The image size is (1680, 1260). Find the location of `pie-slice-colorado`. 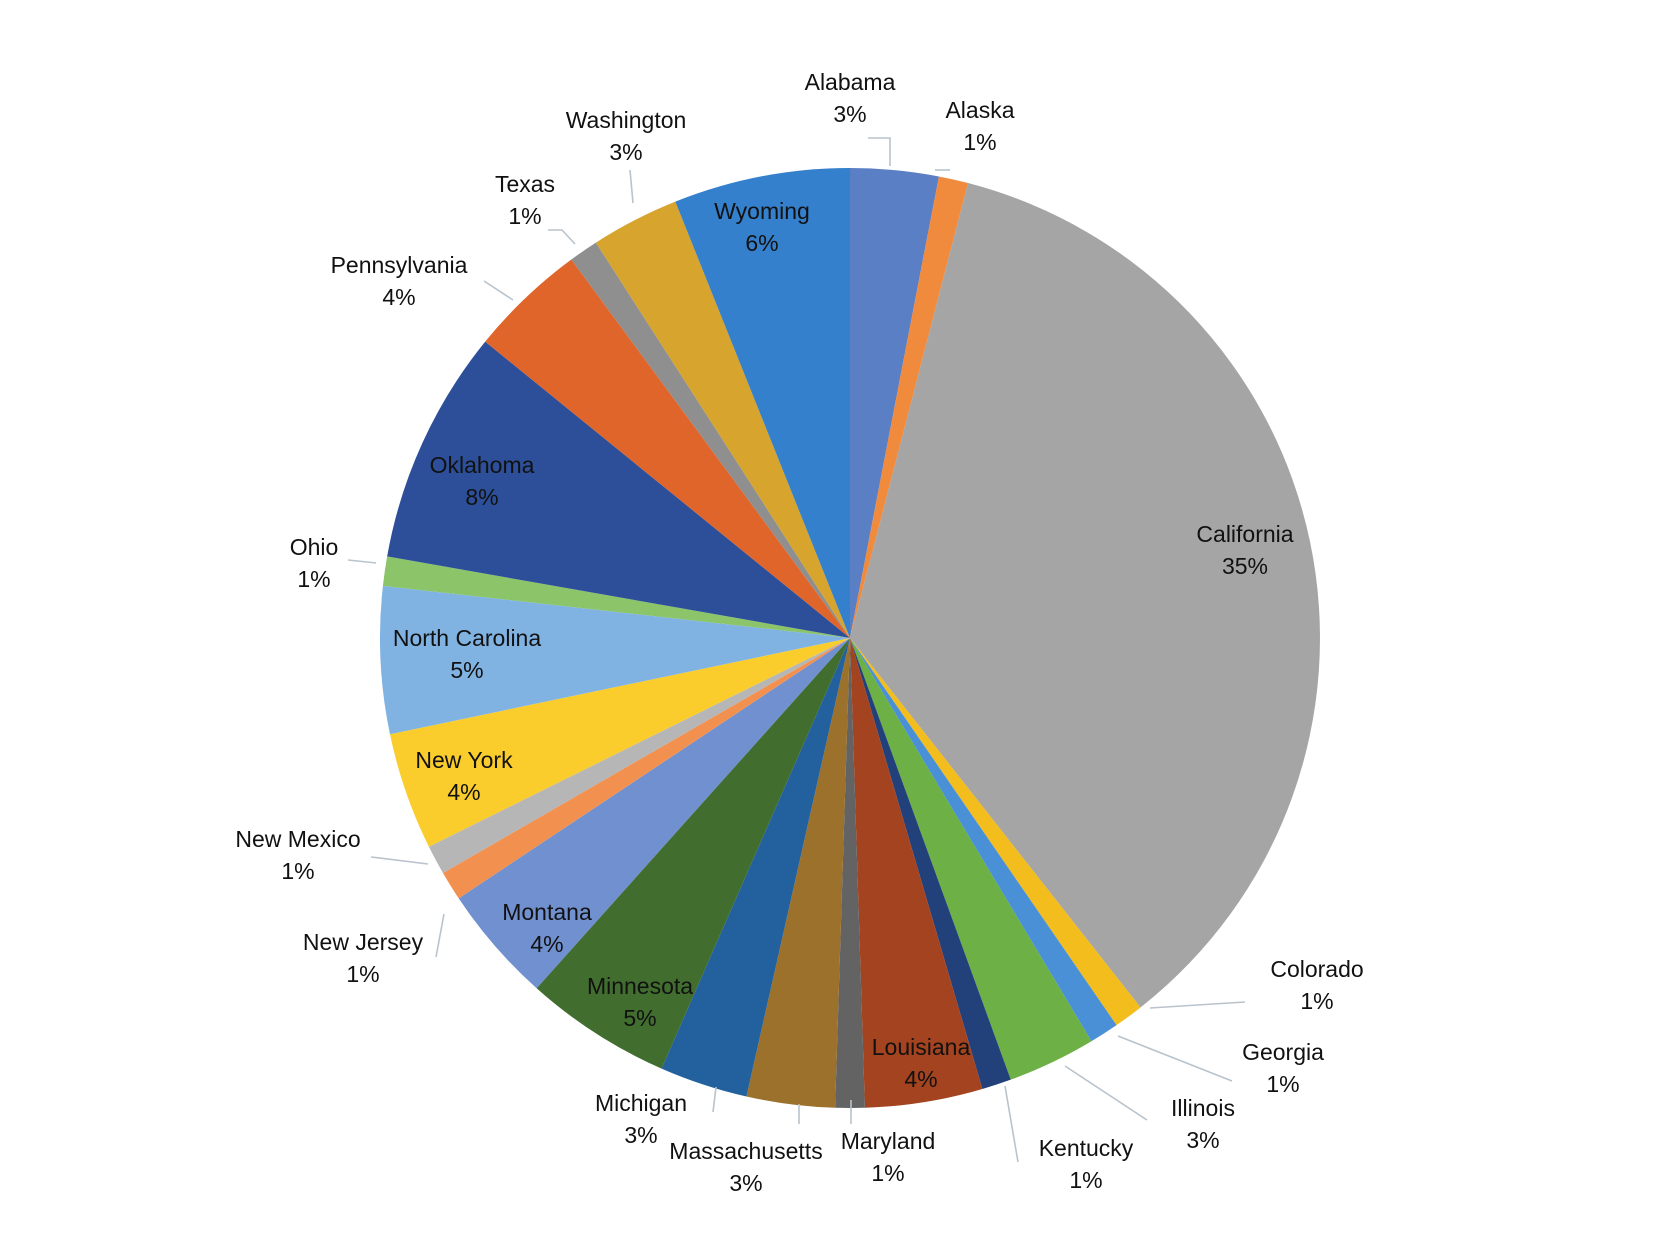

pie-slice-colorado is located at coordinates (995, 832).